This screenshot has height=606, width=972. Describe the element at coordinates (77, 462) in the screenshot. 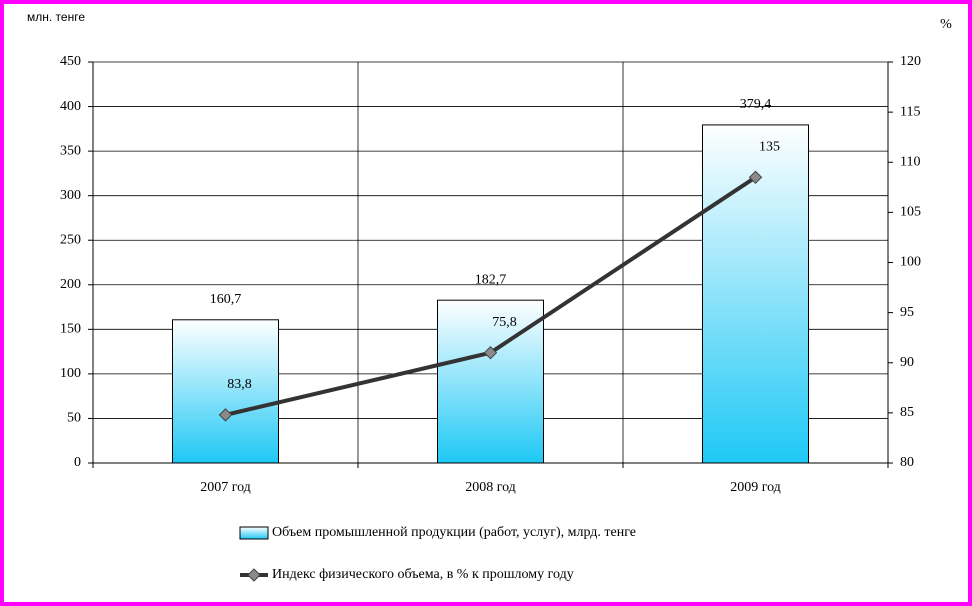

I see `y-tick-label: 0` at that location.